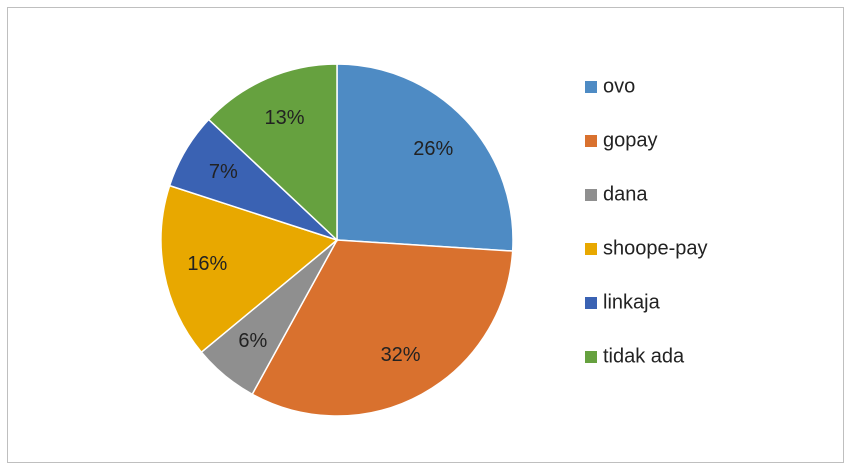 Image resolution: width=851 pixels, height=470 pixels. I want to click on data-label: 6%, so click(252, 341).